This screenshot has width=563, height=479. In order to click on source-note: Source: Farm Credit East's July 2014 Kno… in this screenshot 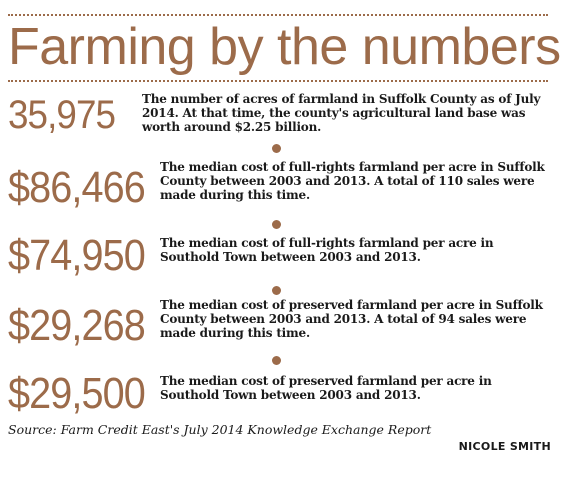, I will do `click(220, 429)`.